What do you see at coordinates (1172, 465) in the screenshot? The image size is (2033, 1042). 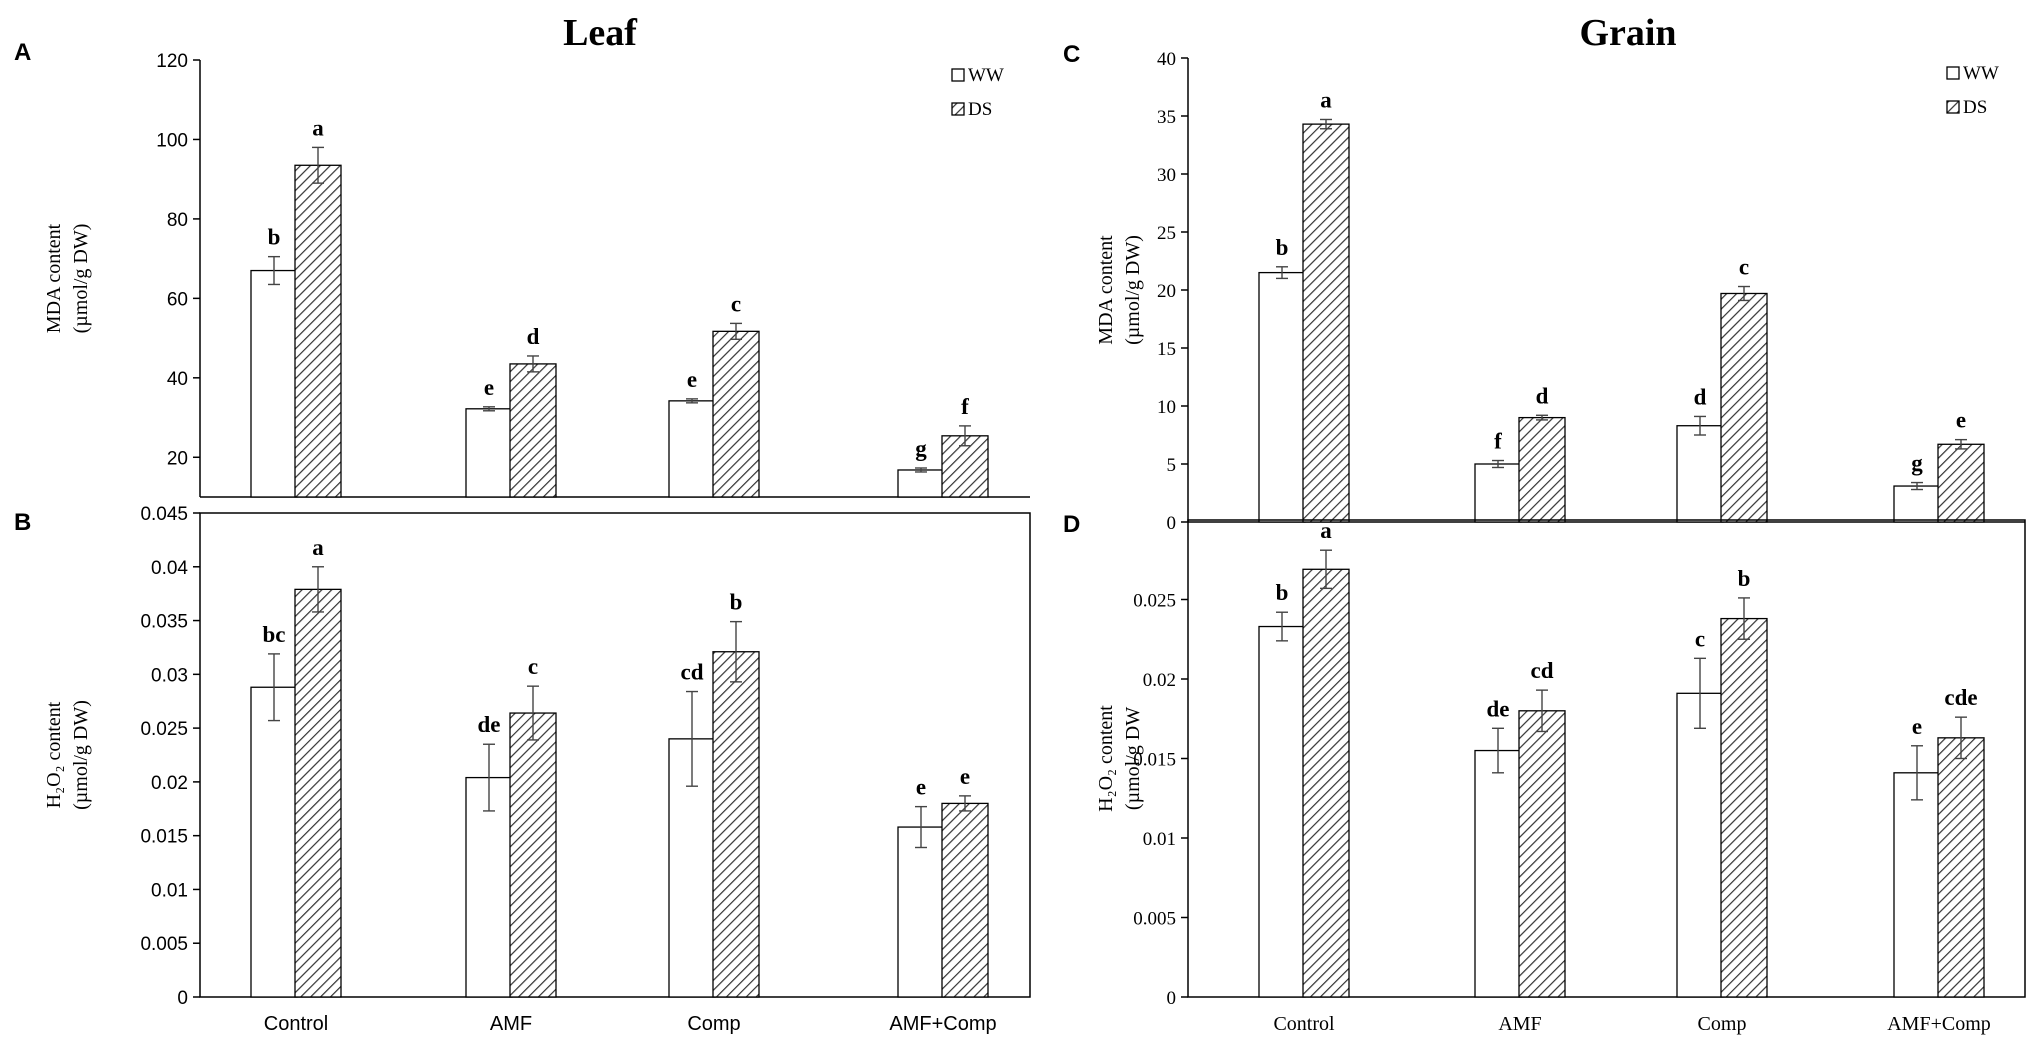 I see `y-tick-label: 5` at bounding box center [1172, 465].